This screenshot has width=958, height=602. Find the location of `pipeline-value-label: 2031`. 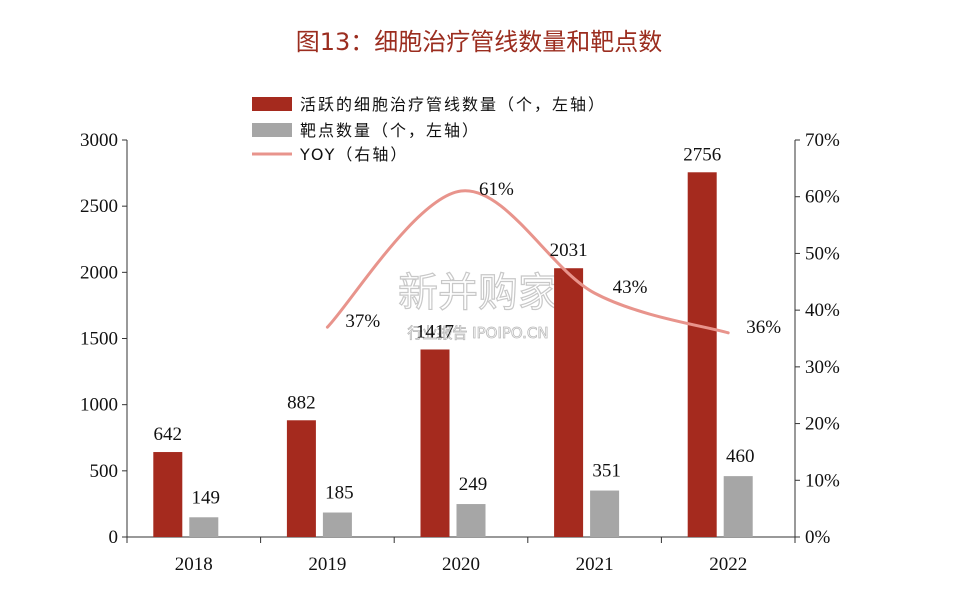

pipeline-value-label: 2031 is located at coordinates (569, 250).